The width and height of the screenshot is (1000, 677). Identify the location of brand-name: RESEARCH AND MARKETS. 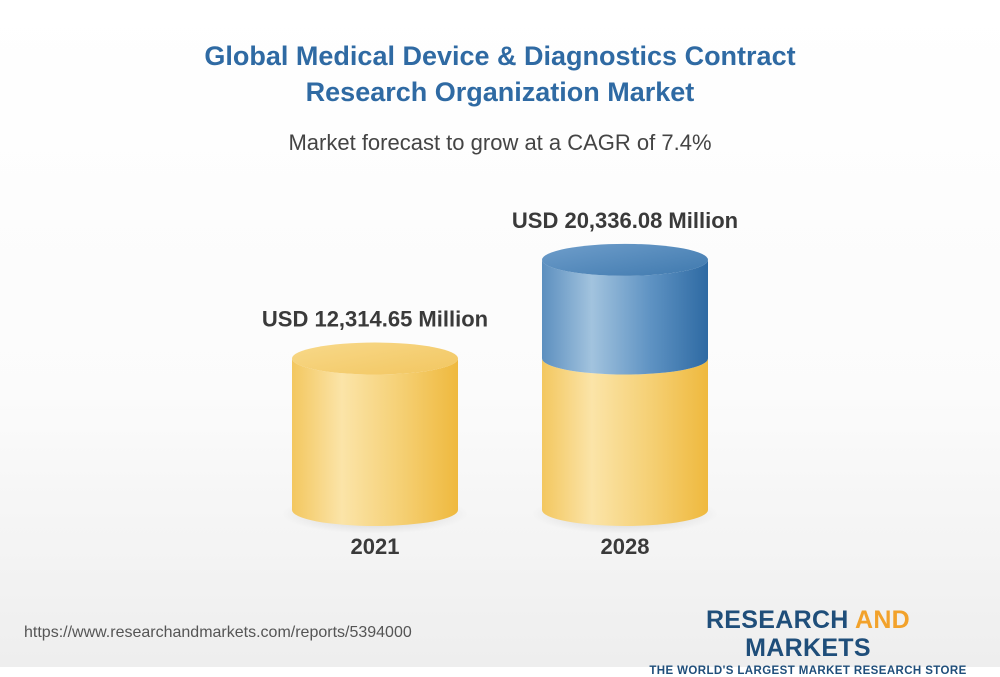
(808, 634).